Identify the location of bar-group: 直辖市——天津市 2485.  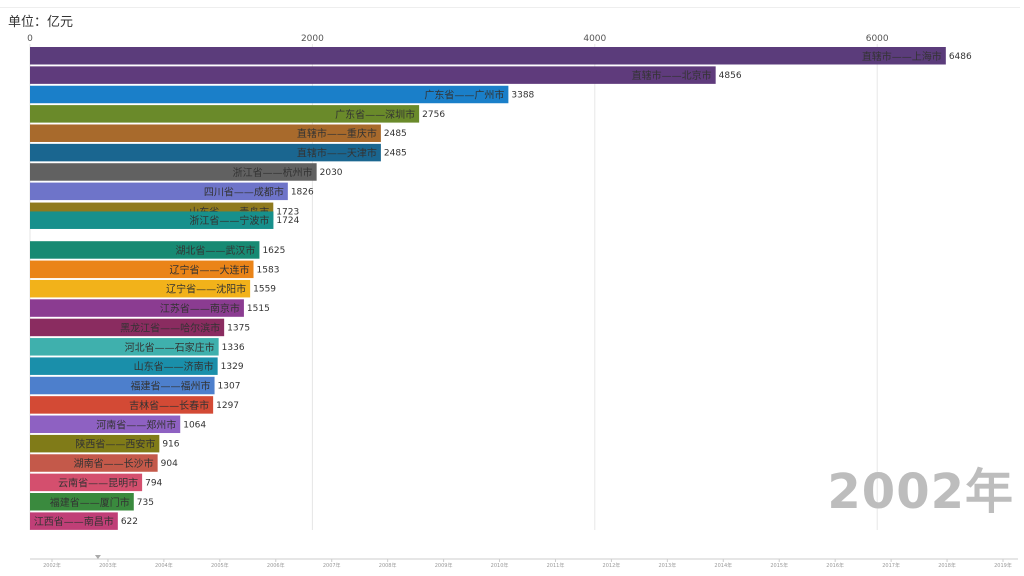
(218, 152).